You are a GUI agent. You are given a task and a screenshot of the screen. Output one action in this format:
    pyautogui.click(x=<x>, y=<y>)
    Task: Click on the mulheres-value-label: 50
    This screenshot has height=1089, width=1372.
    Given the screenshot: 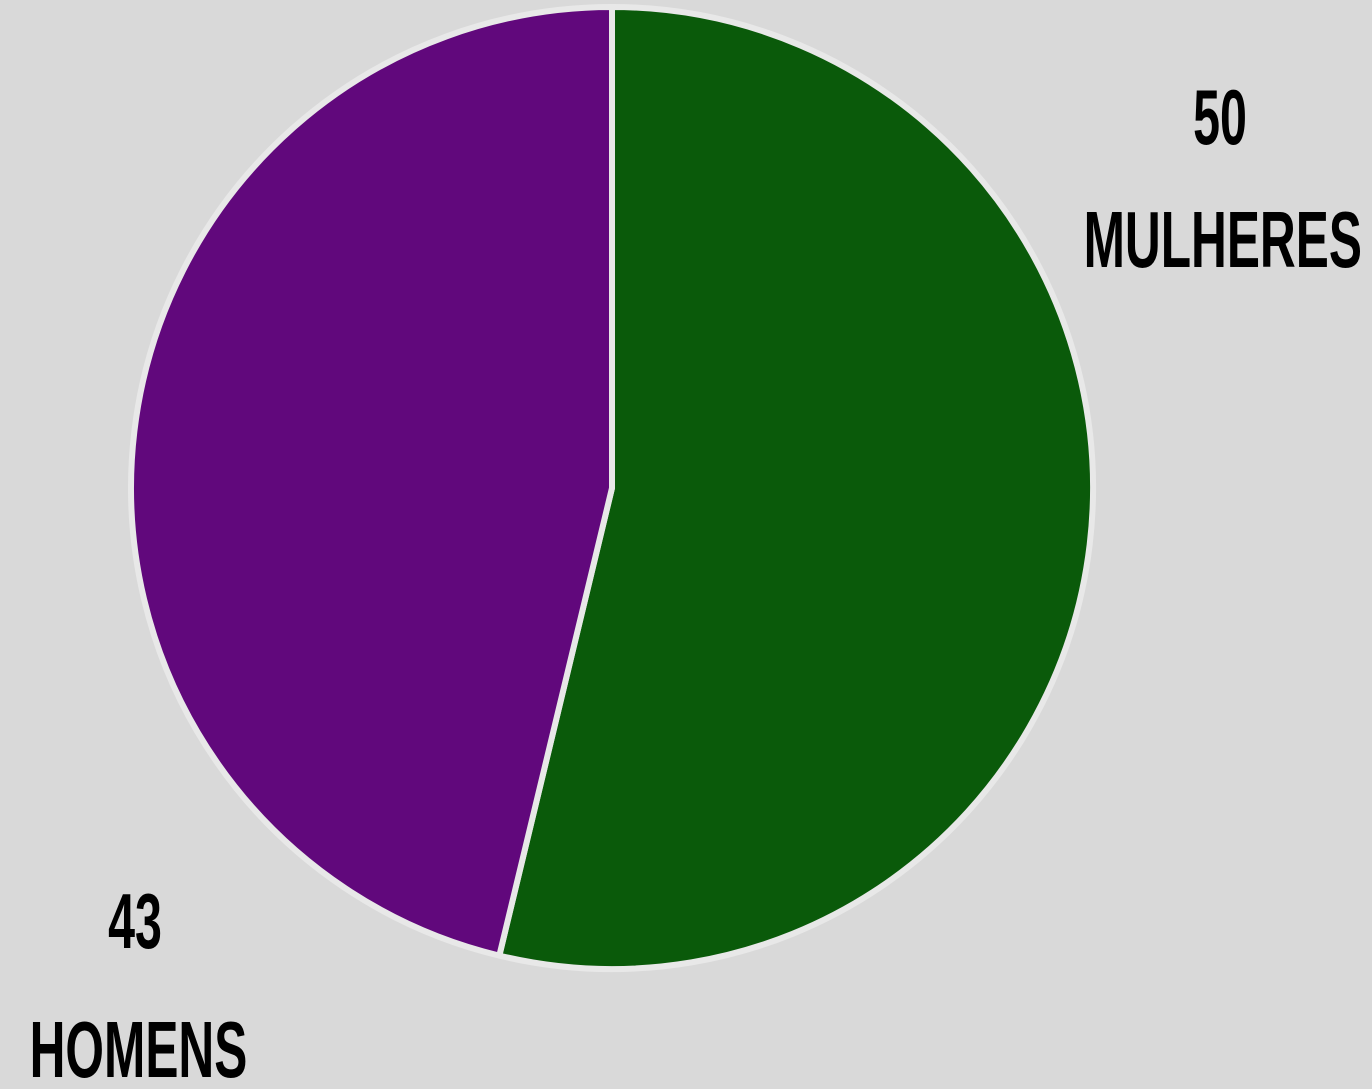 What is the action you would take?
    pyautogui.click(x=1220, y=117)
    